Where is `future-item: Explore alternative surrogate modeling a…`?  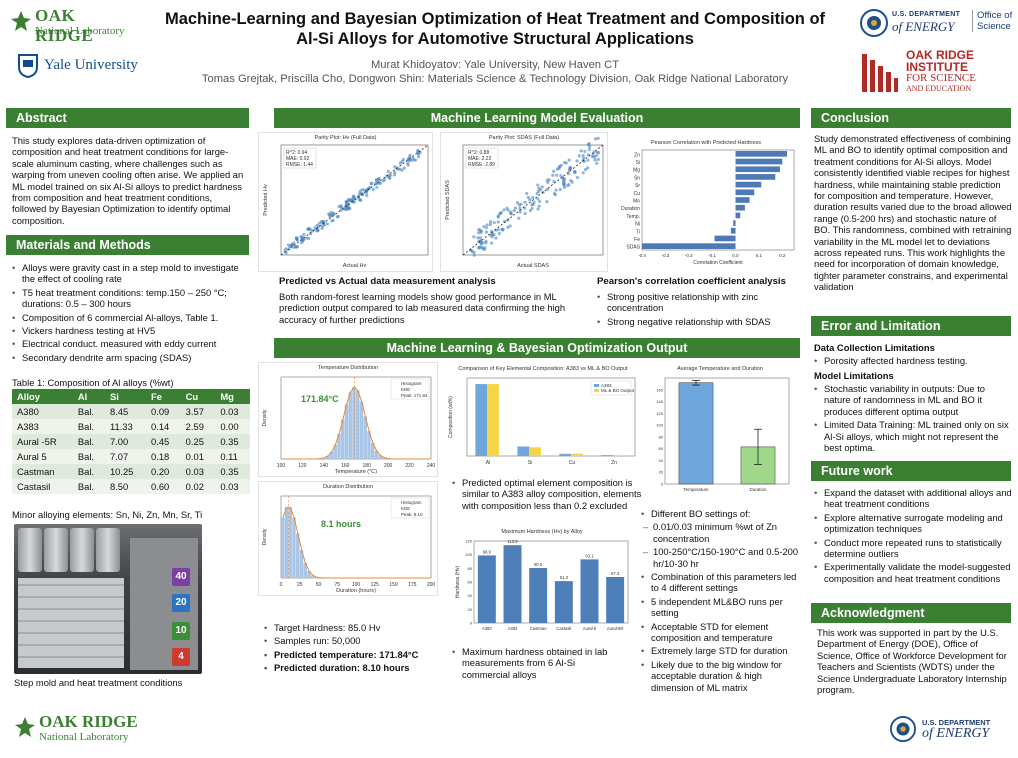
future-item: Explore alternative surrogate modeling a… is located at coordinates (913, 523).